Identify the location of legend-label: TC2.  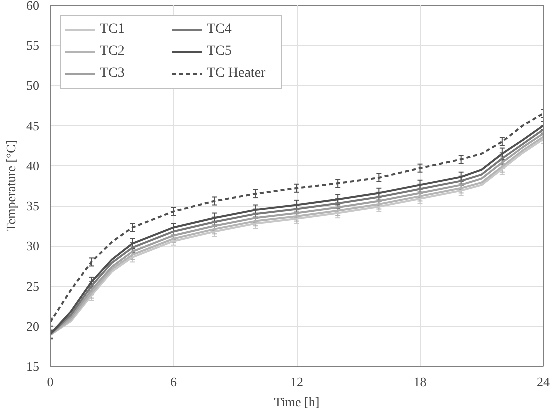
(113, 52).